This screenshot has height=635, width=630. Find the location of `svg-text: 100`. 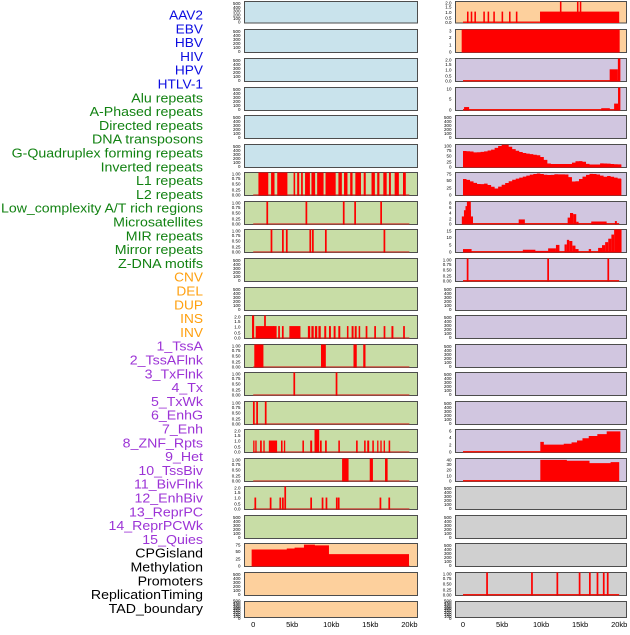

svg-text: 100 is located at coordinates (448, 504).